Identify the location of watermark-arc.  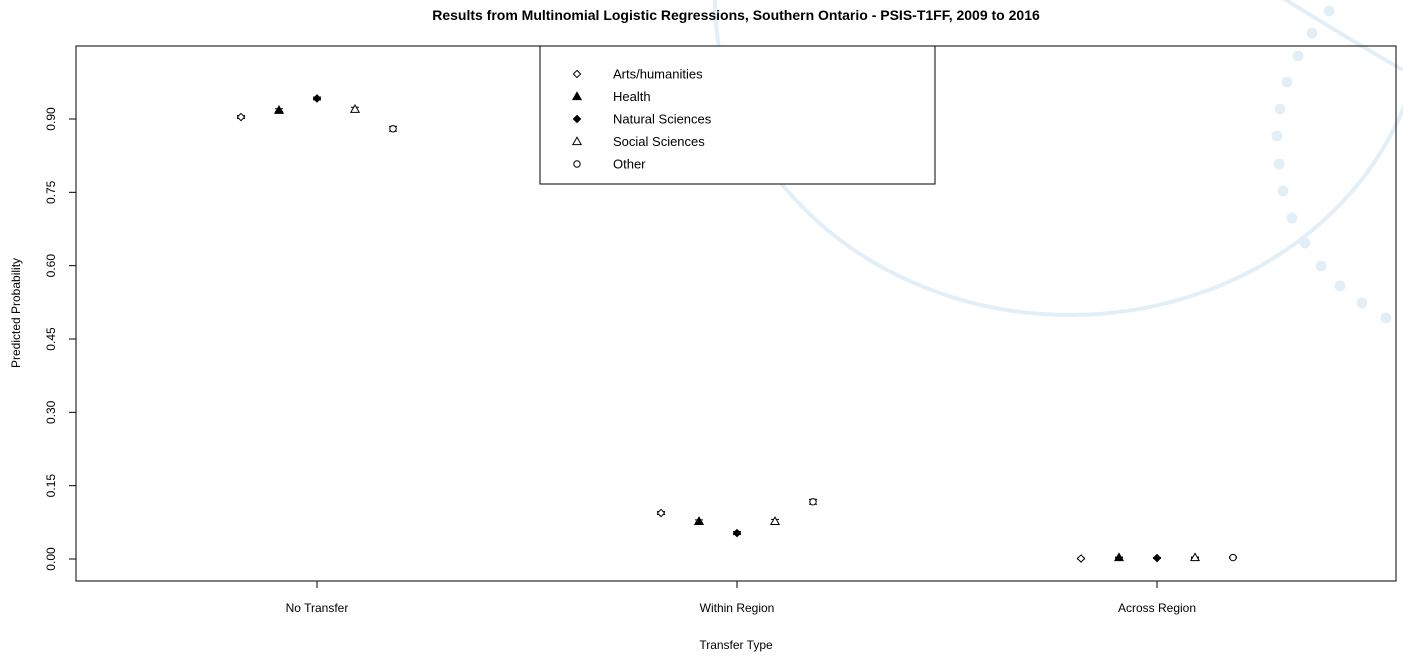
(1342, 36).